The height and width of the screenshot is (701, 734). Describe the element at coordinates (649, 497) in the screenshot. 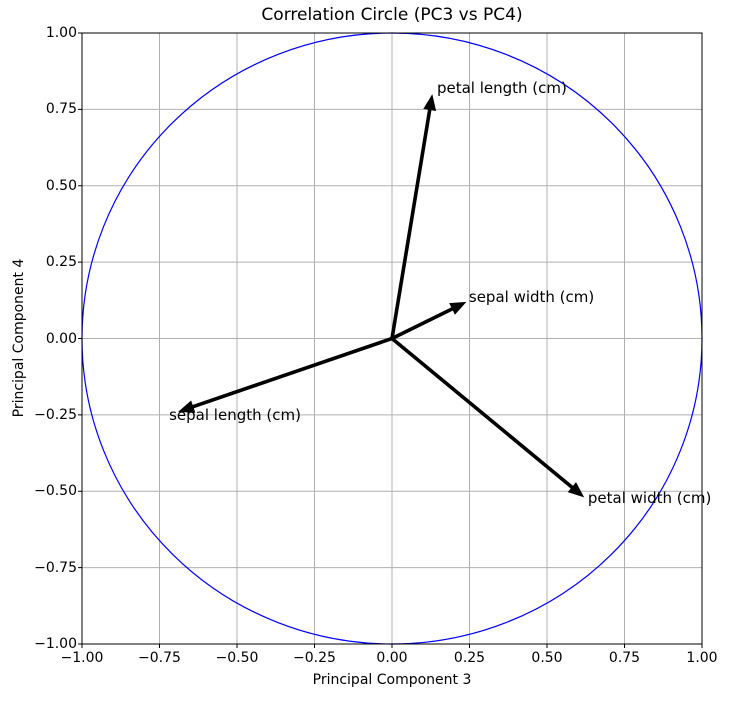

I see `vector-label-petal-width-cm: petal width (cm)` at that location.